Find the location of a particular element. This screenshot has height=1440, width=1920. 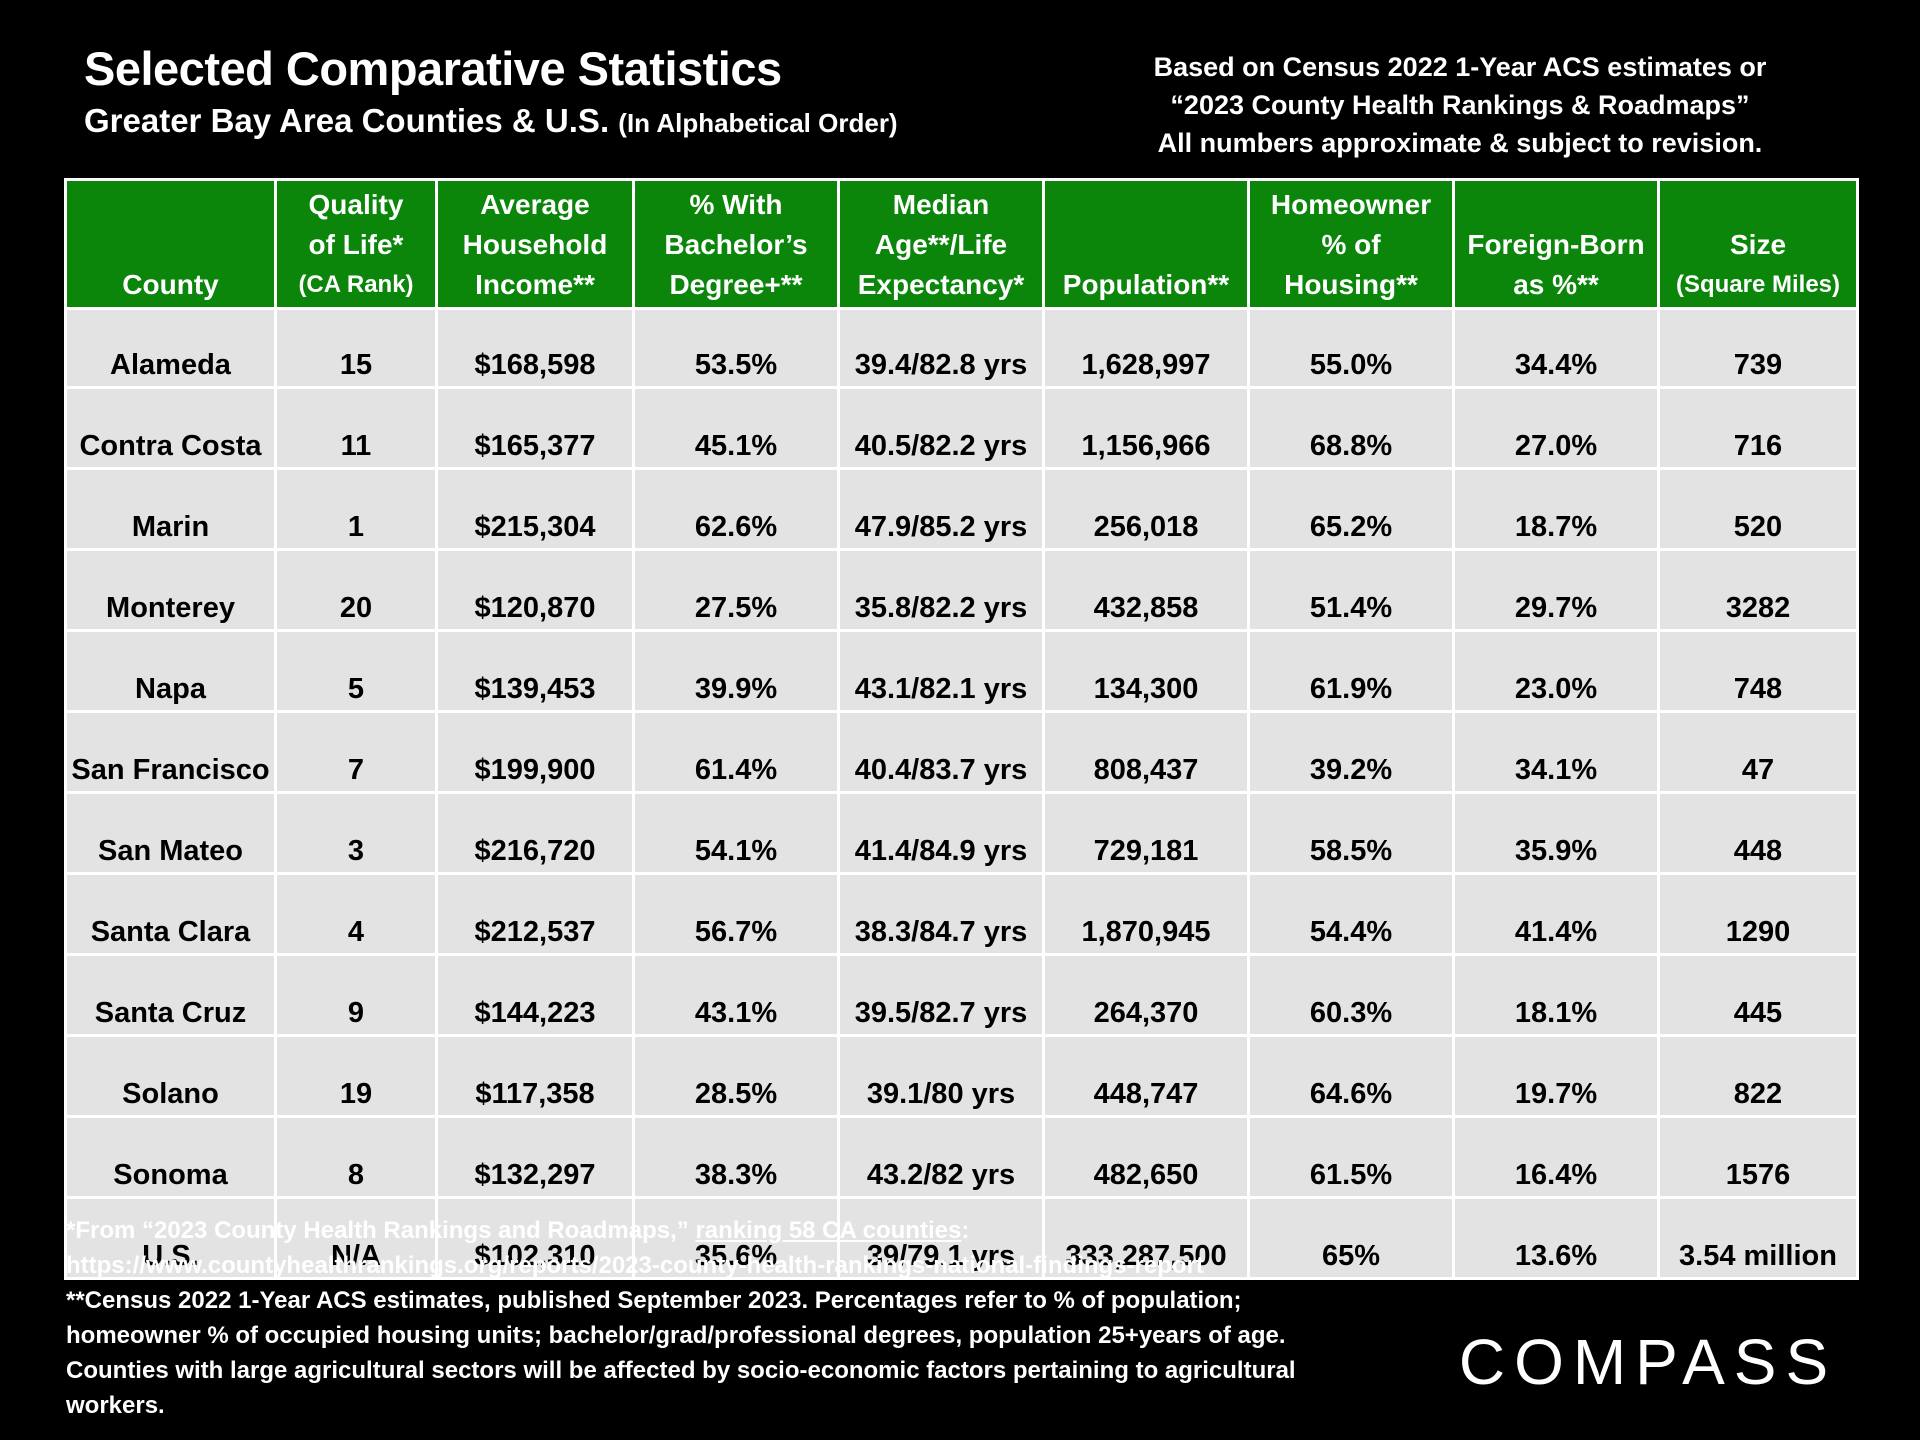

subtitle-note: (In Alphabetical Order) is located at coordinates (758, 123).